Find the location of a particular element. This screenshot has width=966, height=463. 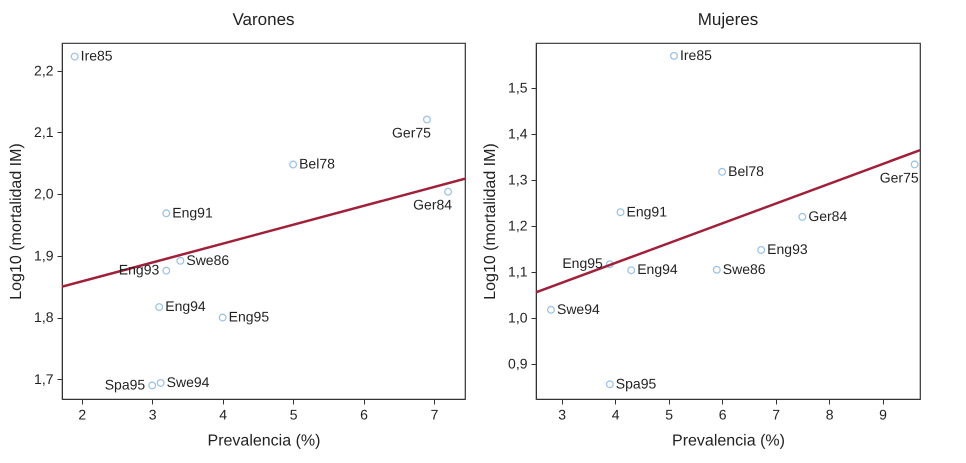

x-tick-label: 9 is located at coordinates (883, 414).